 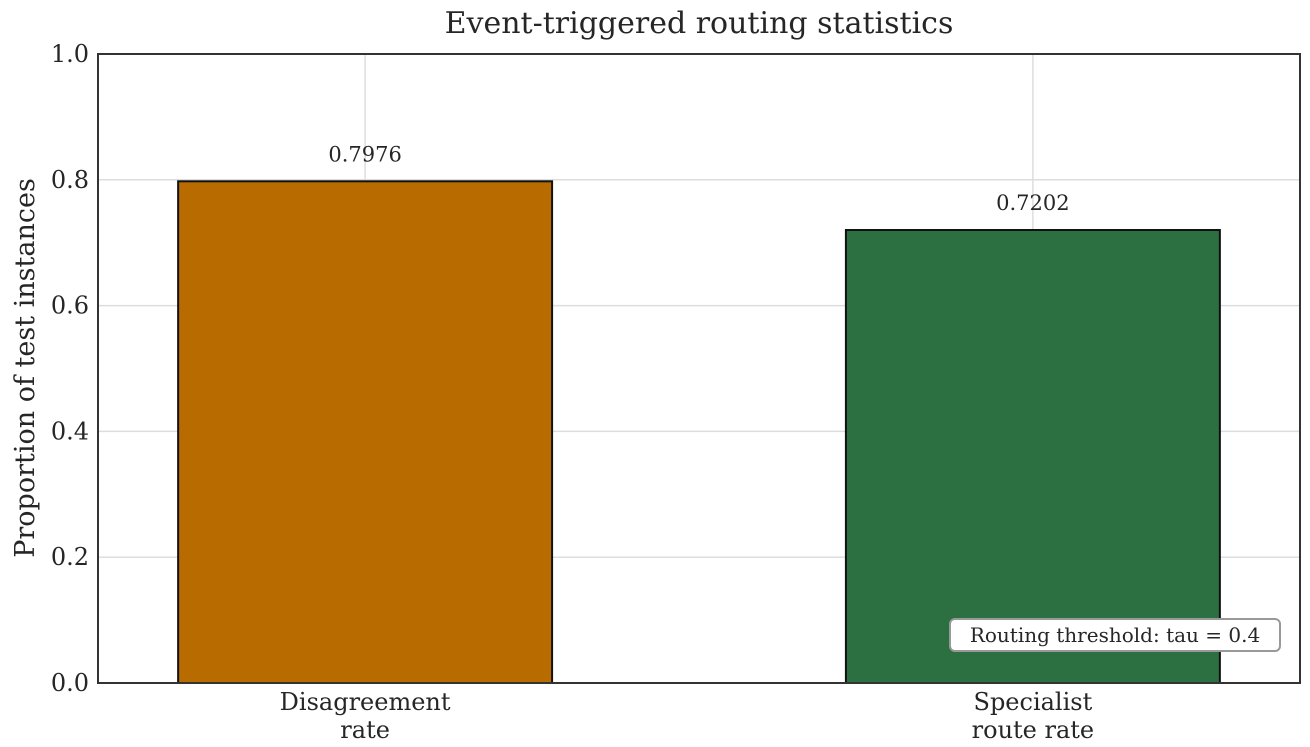 I want to click on y-tick-labels: 0.0 0.2 0.4 0.6 0.8 1.0, so click(x=70, y=368).